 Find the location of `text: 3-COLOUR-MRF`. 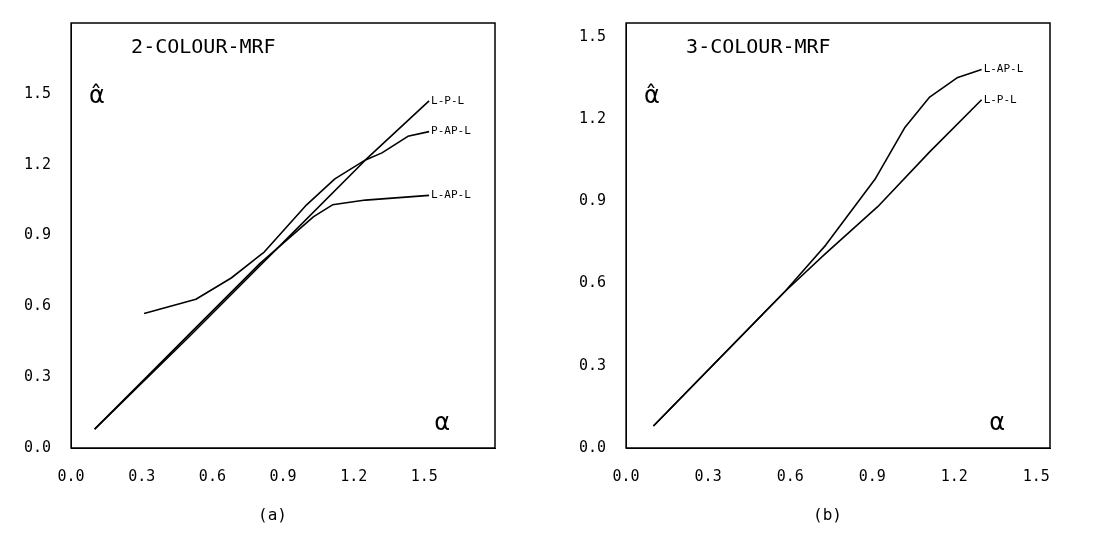

text: 3-COLOUR-MRF is located at coordinates (758, 46).